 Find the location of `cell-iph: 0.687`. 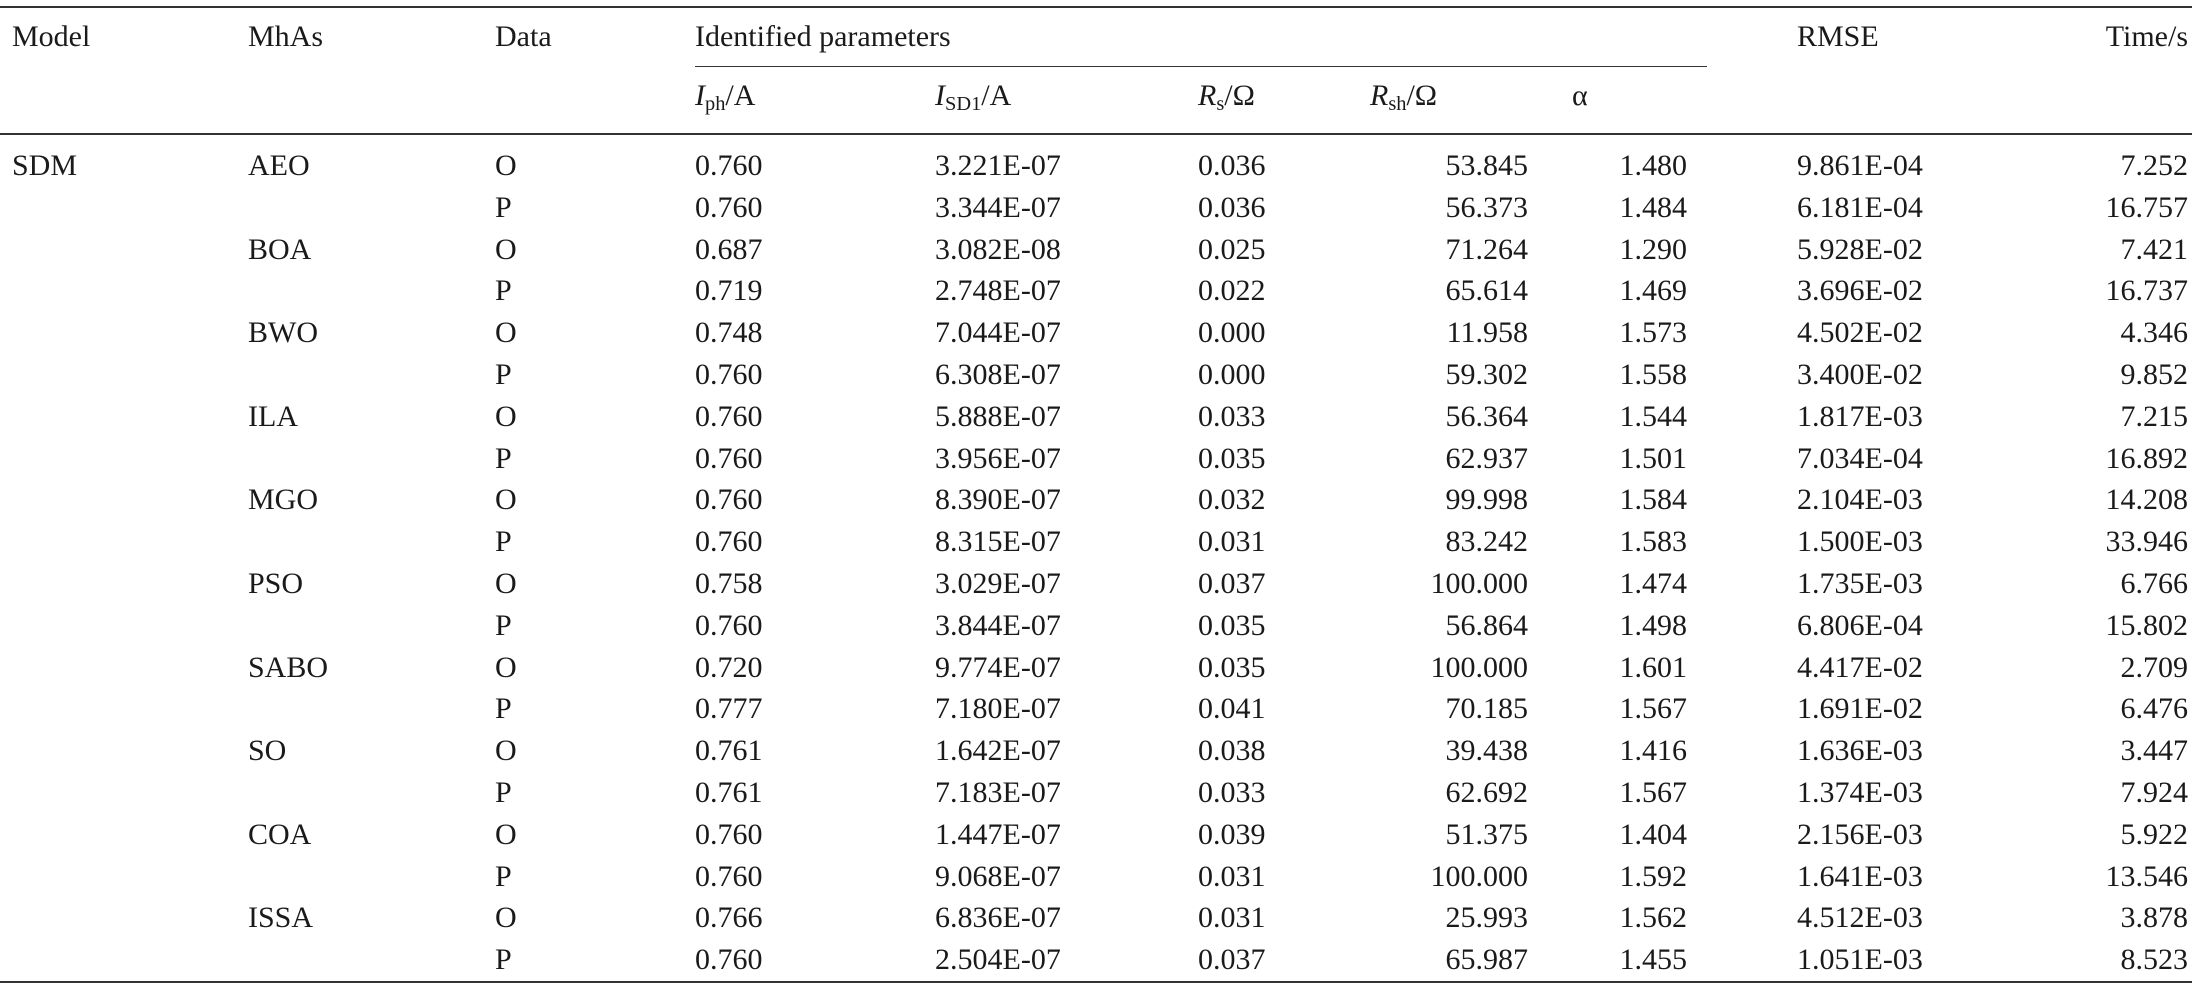

cell-iph: 0.687 is located at coordinates (729, 249).